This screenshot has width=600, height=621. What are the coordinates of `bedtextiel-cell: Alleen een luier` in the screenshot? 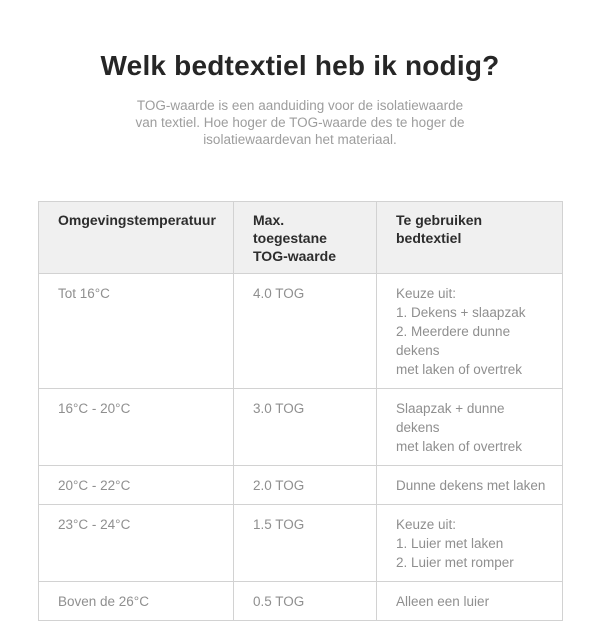 It's located at (469, 601).